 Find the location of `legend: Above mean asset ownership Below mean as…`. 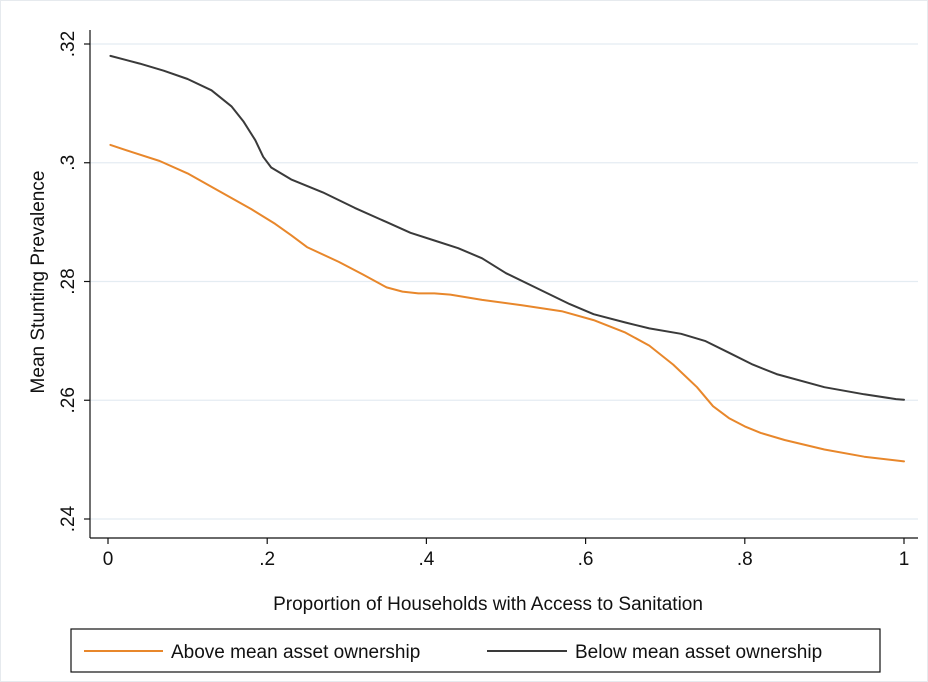

legend: Above mean asset ownership Below mean as… is located at coordinates (475, 650).